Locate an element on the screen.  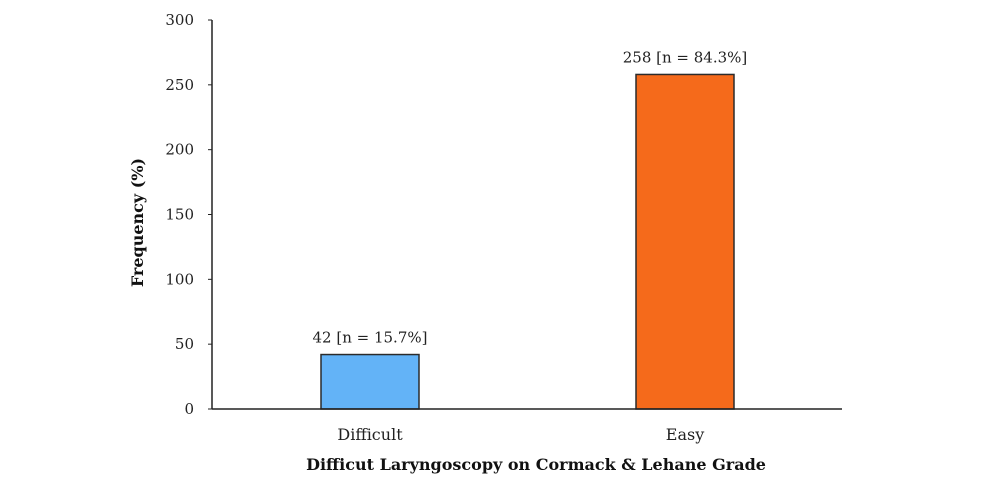
x-tick-label-easy: Easy is located at coordinates (685, 434).